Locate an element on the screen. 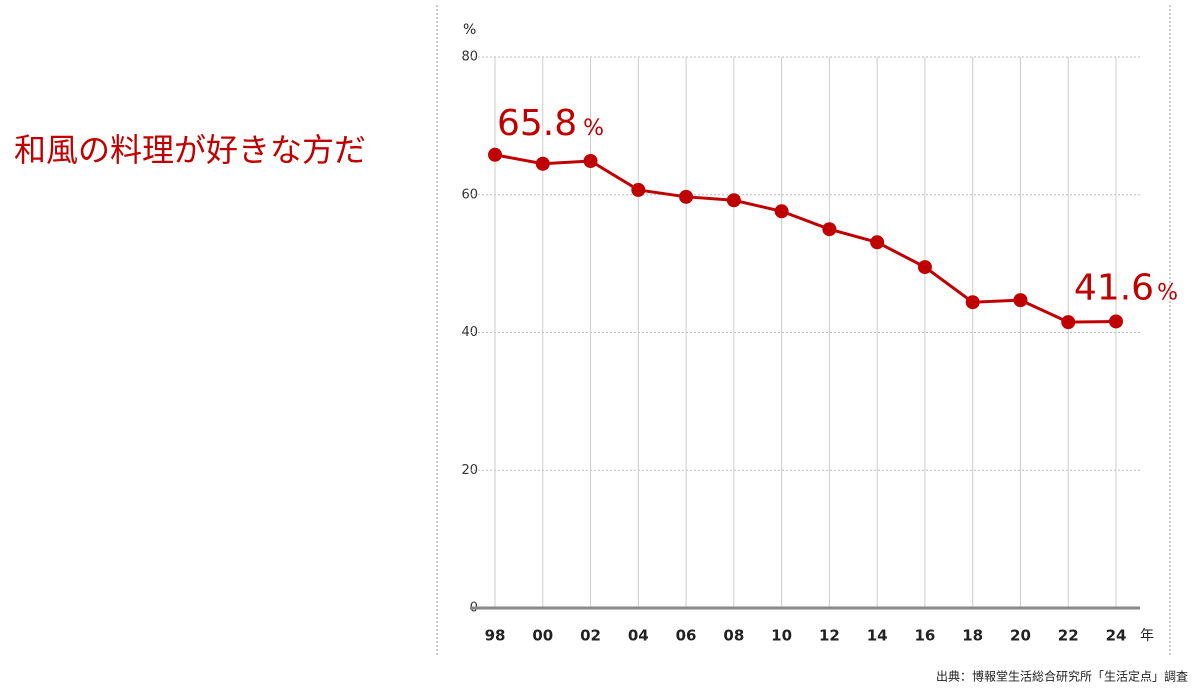 Image resolution: width=1200 pixels, height=694 pixels. value-label: 41.6 is located at coordinates (1114, 287).